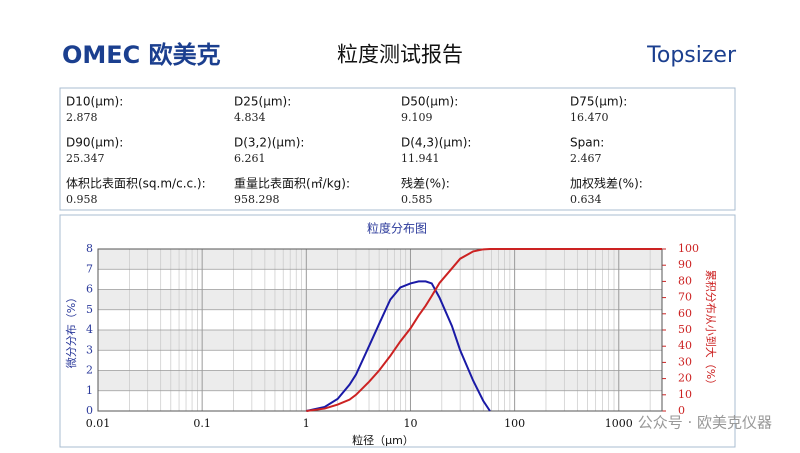 The image size is (800, 453). Describe the element at coordinates (586, 158) in the screenshot. I see `param-value: 2.467` at that location.